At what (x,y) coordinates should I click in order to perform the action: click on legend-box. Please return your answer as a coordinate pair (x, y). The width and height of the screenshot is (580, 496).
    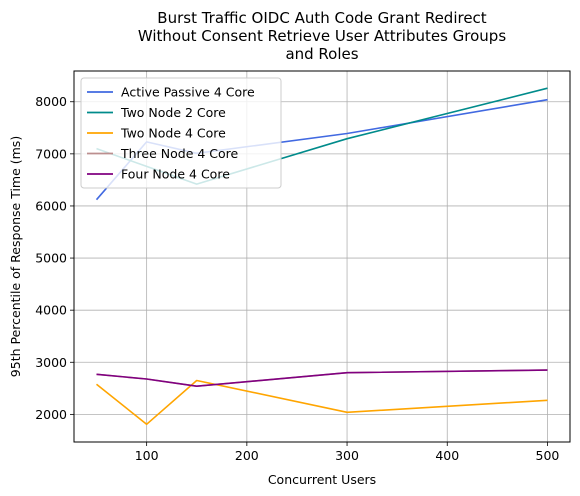
    Looking at the image, I should click on (181, 133).